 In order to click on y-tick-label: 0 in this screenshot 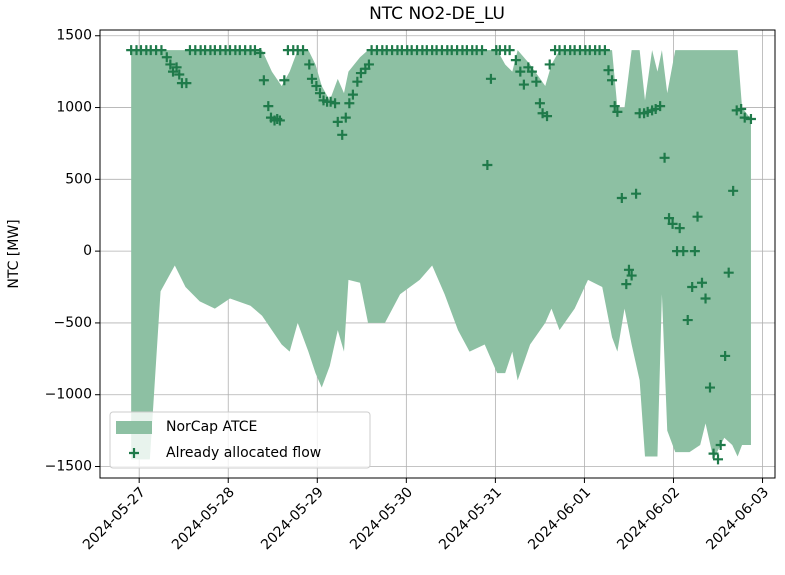, I will do `click(87, 251)`.